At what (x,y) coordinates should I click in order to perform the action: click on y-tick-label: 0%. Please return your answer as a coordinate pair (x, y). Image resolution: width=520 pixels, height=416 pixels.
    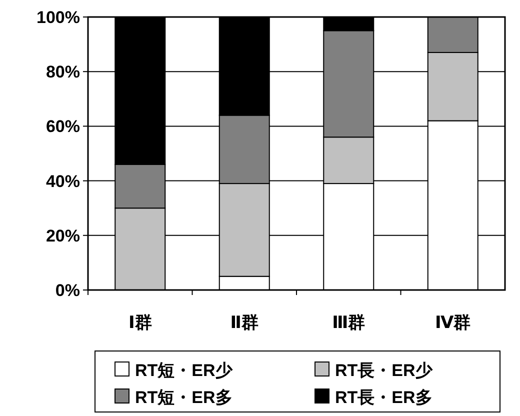
    Looking at the image, I should click on (67, 290).